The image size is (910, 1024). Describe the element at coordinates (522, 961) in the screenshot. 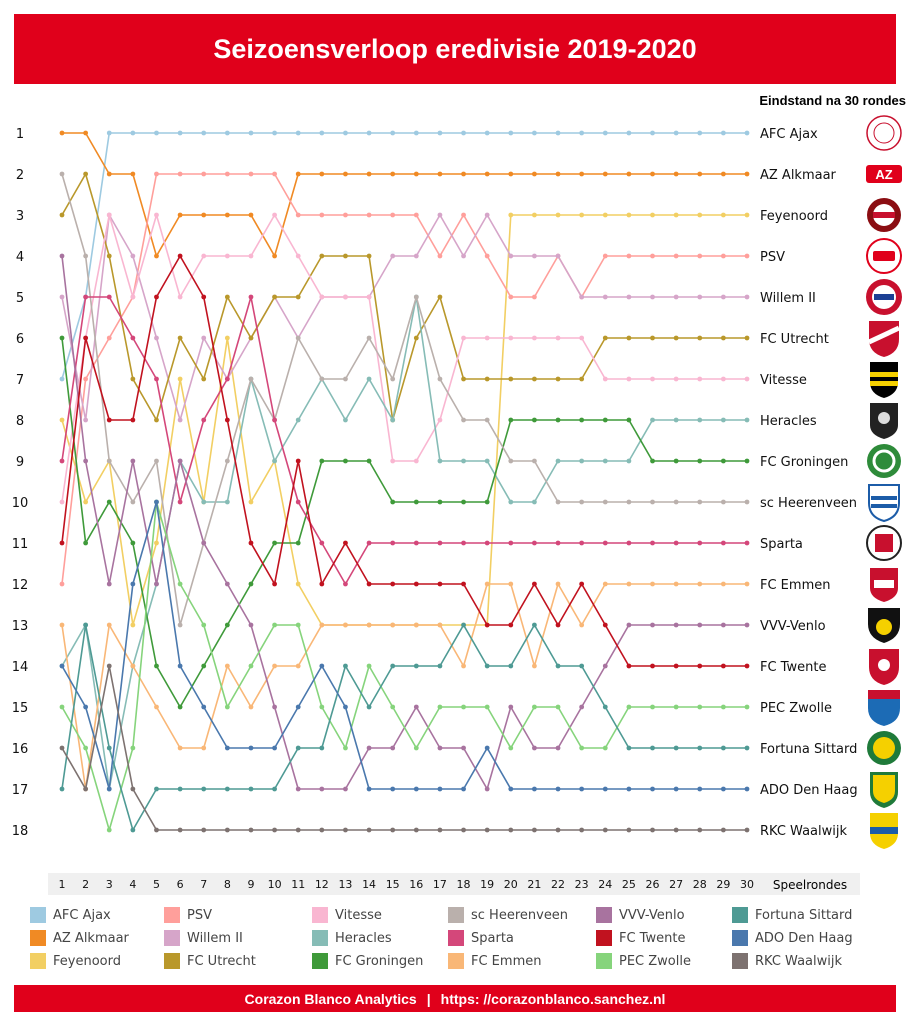

I see `legend-item-fc-emmen: FC Emmen` at that location.